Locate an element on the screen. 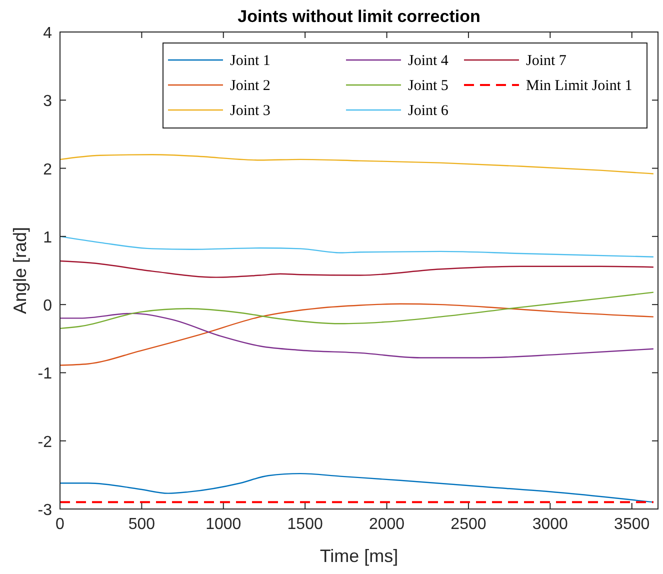  y-tick-label: 3 is located at coordinates (47, 101).